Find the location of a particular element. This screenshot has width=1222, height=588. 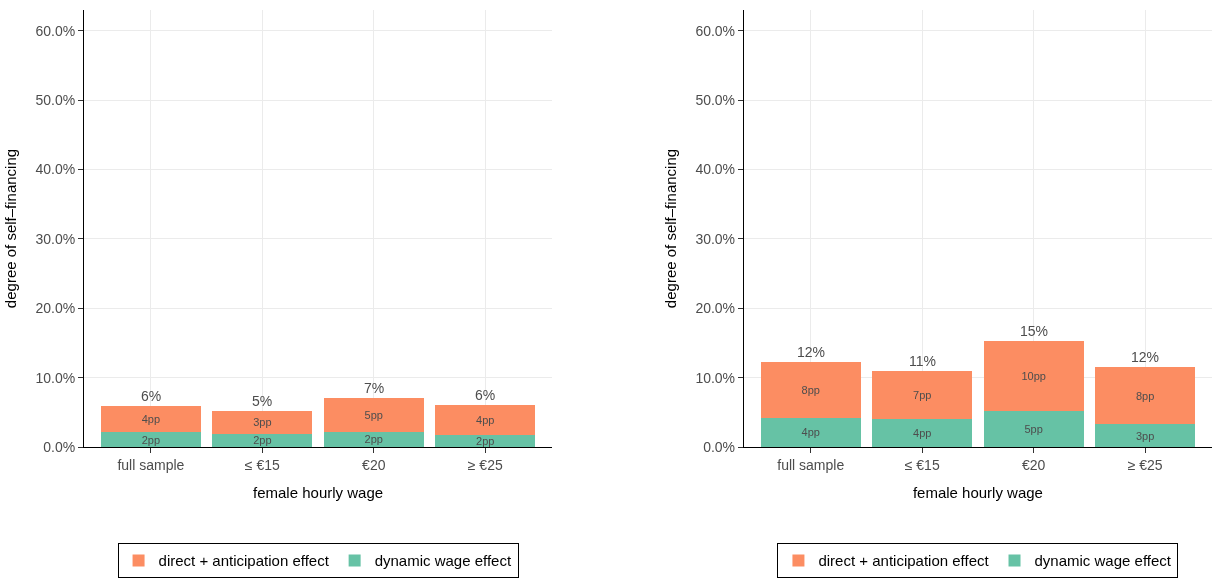

data-label: 7pp is located at coordinates (922, 394).